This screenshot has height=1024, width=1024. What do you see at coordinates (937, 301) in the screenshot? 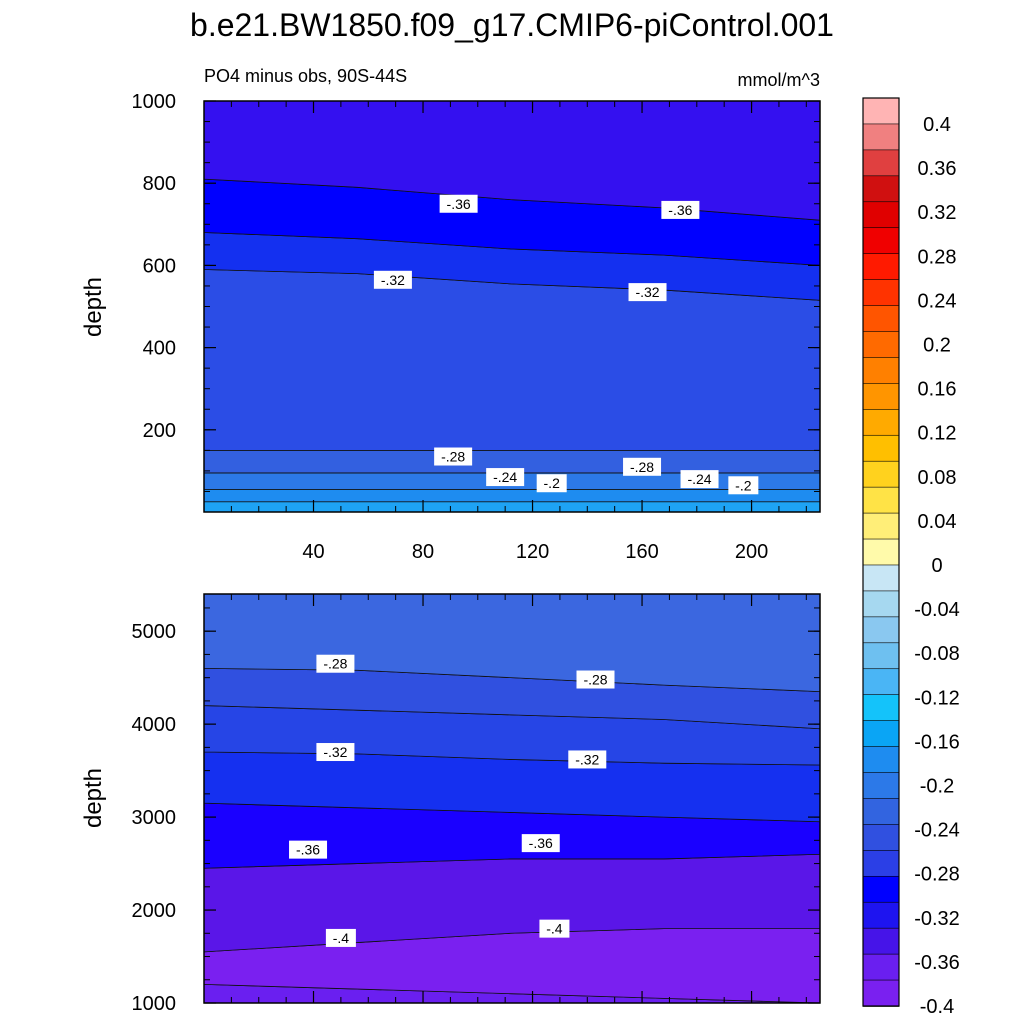
I see `colorbar-label: 0.24` at bounding box center [937, 301].